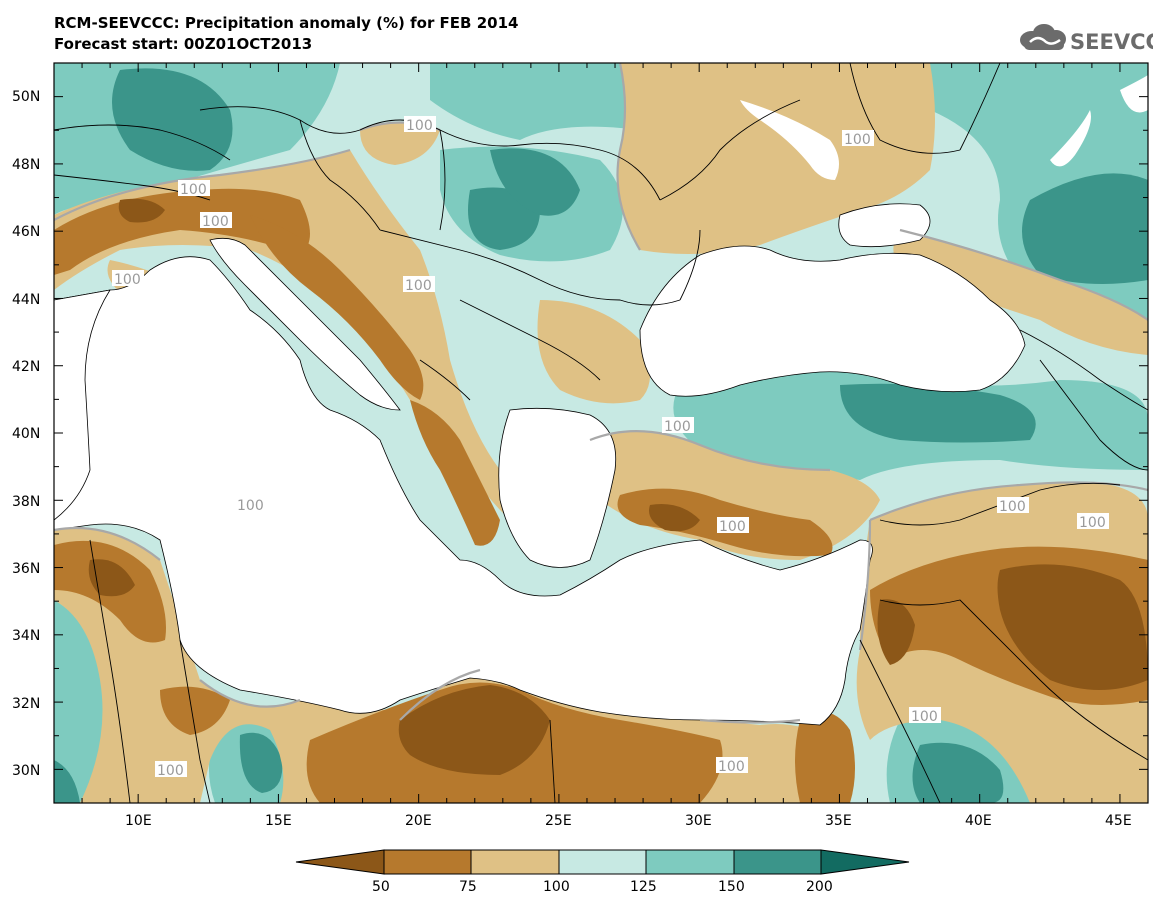  Describe the element at coordinates (789, 140) in the screenshot. I see `lake-dnieper` at that location.